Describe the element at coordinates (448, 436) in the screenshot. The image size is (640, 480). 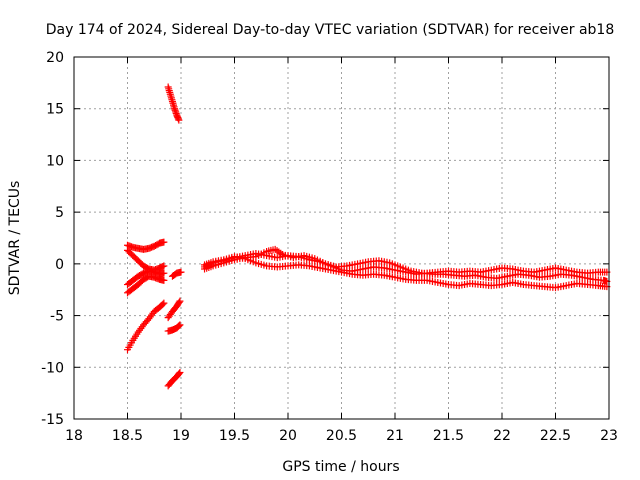
I see `x-tick-label: 21.5` at that location.